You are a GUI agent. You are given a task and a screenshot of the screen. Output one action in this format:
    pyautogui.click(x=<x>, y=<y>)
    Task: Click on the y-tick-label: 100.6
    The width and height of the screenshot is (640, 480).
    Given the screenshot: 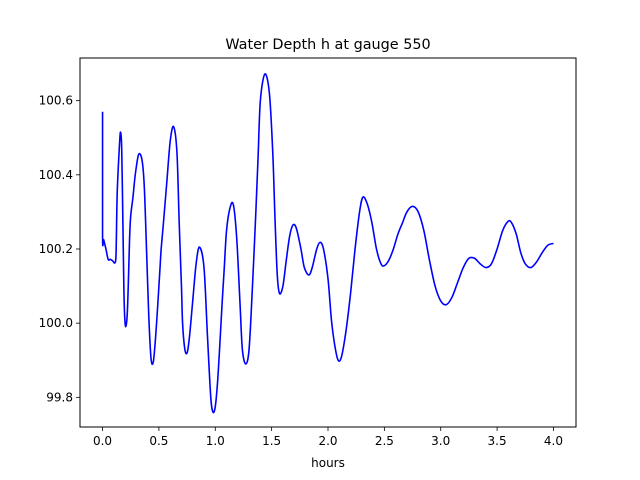 What is the action you would take?
    pyautogui.click(x=56, y=101)
    